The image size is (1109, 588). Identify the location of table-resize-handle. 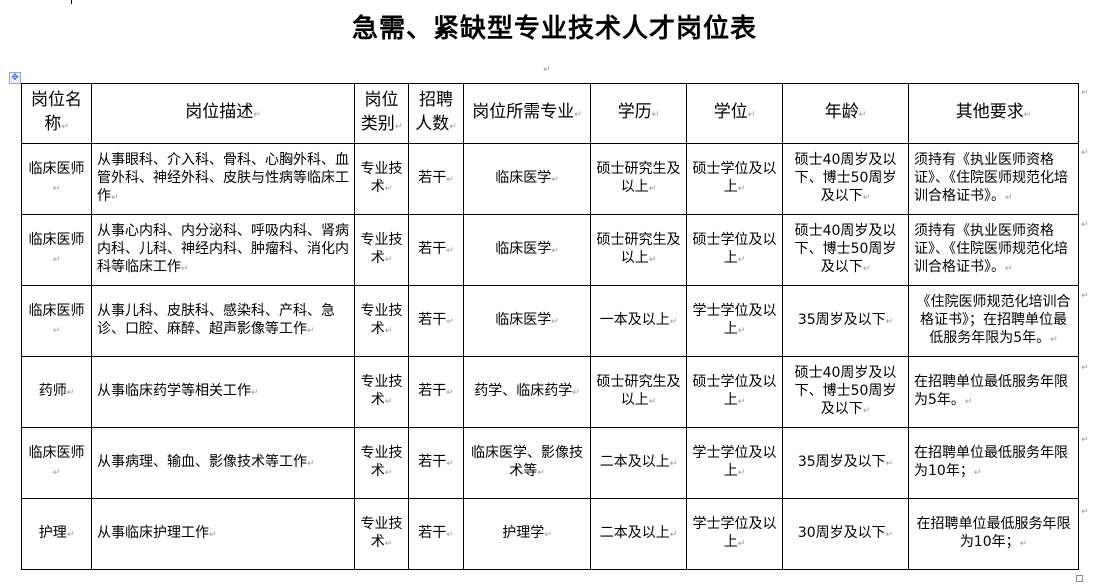
(1079, 578).